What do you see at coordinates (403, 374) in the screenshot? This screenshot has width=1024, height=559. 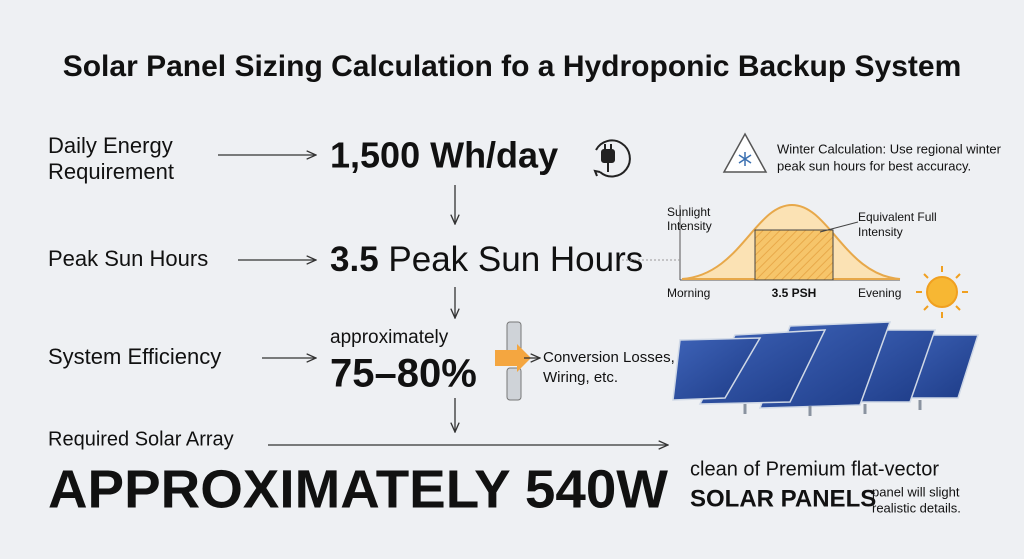 I see `step-value: 75–80%` at bounding box center [403, 374].